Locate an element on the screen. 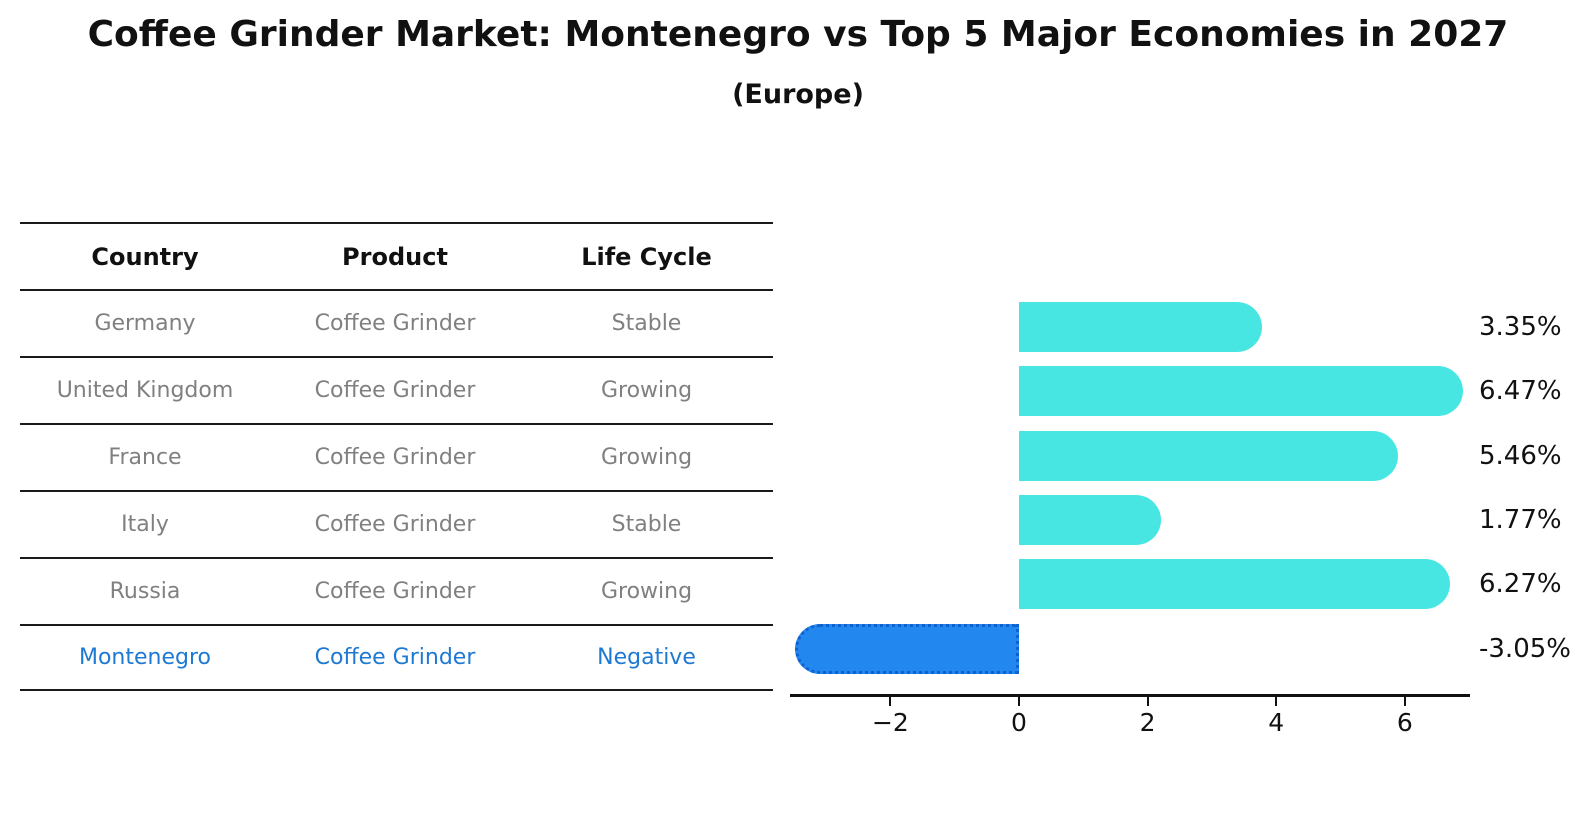 This screenshot has width=1596, height=823. bar-montenegro is located at coordinates (906, 648).